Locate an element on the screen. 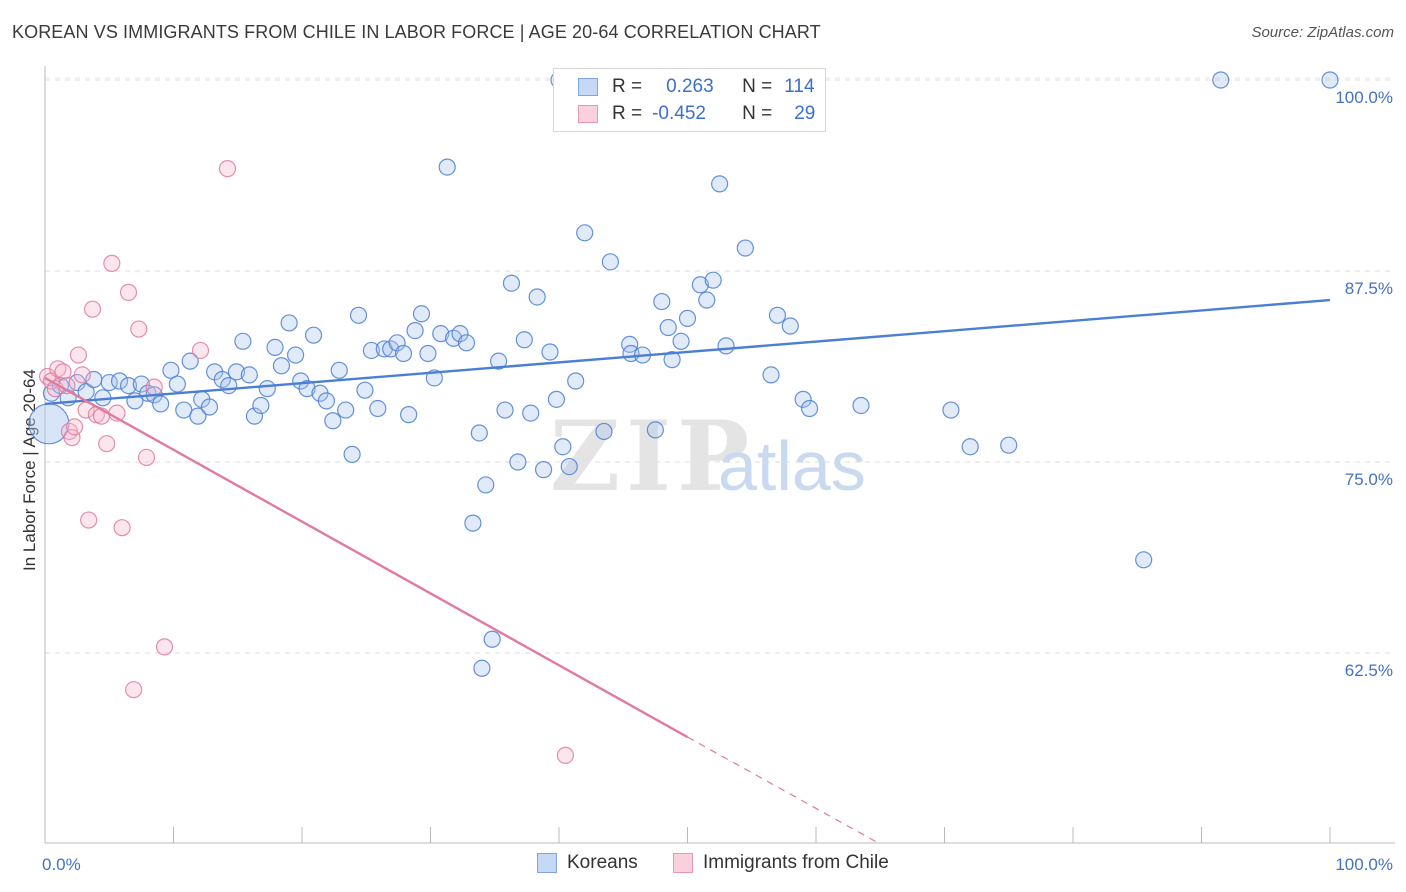 Image resolution: width=1406 pixels, height=892 pixels. series-legend-chile: Immigrants from Chile is located at coordinates (781, 863).